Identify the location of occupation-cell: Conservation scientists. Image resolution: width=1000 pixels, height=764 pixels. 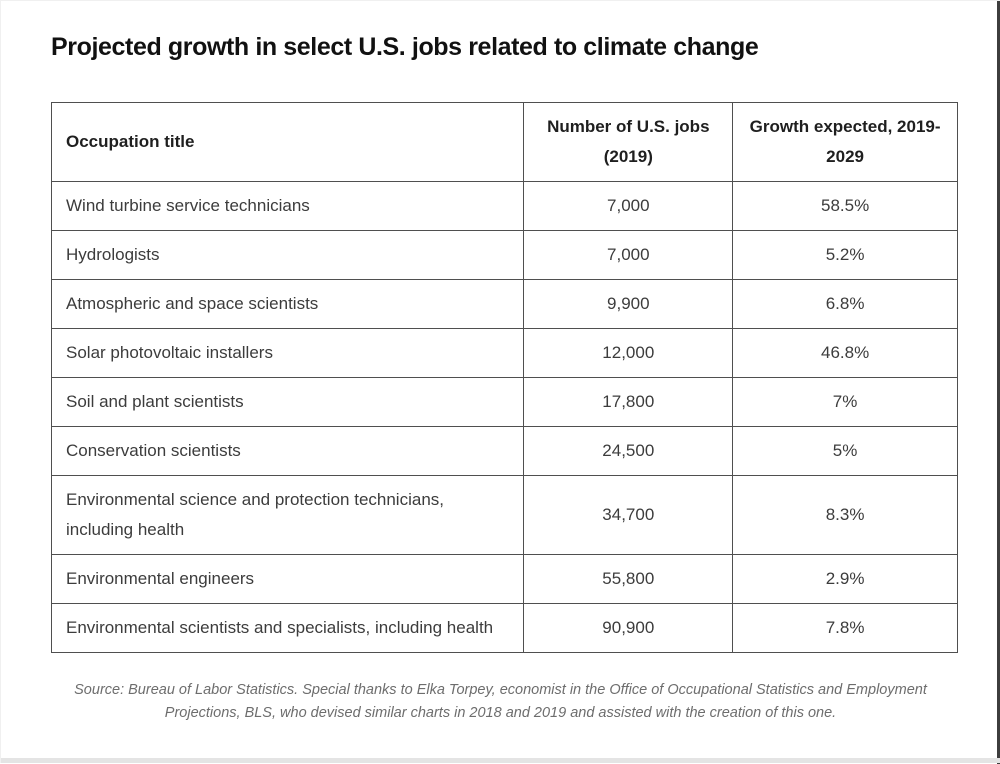
(287, 451).